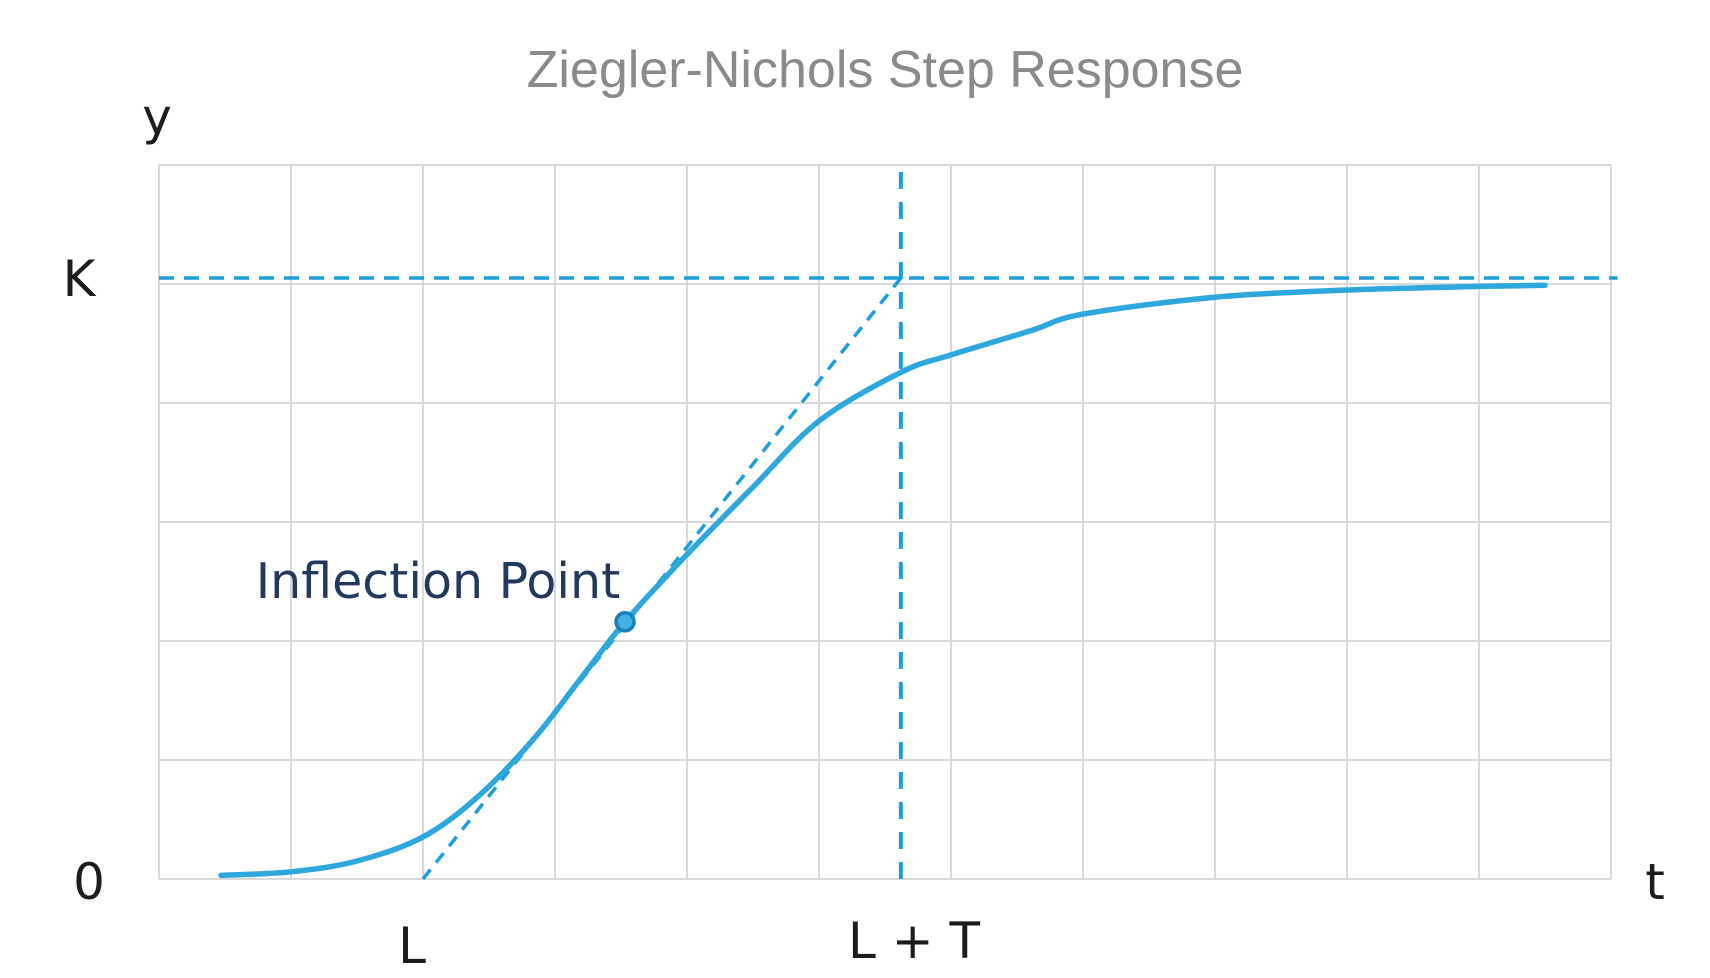 The image size is (1710, 978). I want to click on inflection-point-label: Inflection Point, so click(438, 581).